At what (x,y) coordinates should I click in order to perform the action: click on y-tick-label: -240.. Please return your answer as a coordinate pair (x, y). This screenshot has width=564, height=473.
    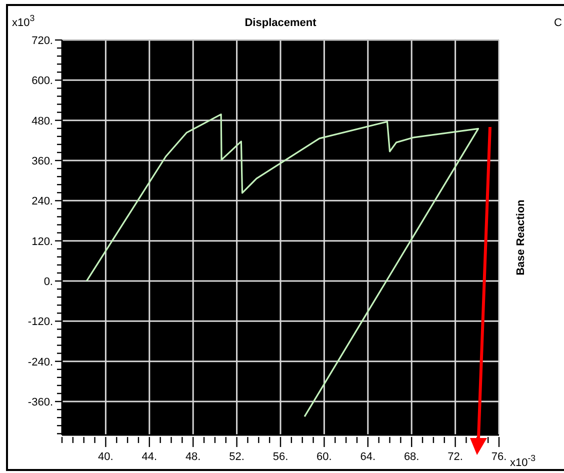
    Looking at the image, I should click on (40, 362).